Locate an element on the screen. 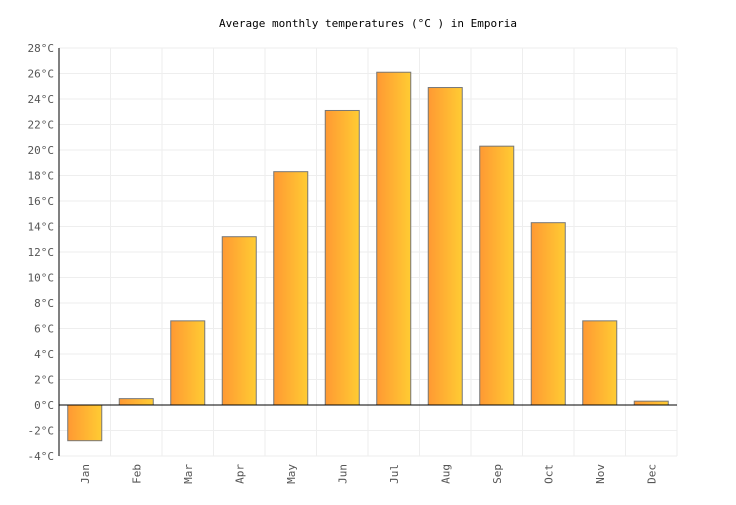 The width and height of the screenshot is (736, 505). y-tick-label: 6°C is located at coordinates (44, 329).